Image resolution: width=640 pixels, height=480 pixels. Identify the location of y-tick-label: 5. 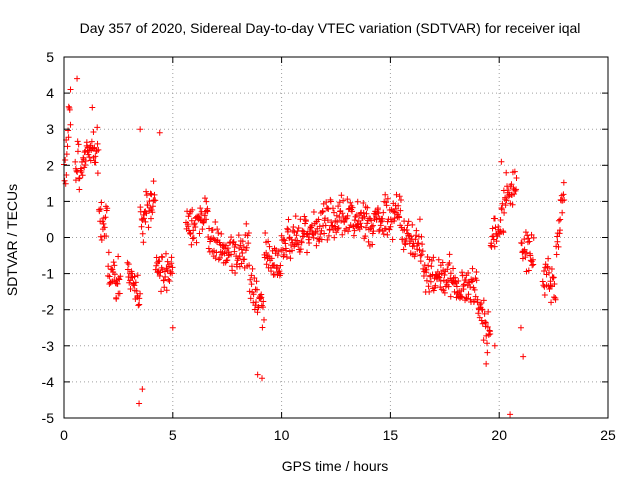
(50, 57).